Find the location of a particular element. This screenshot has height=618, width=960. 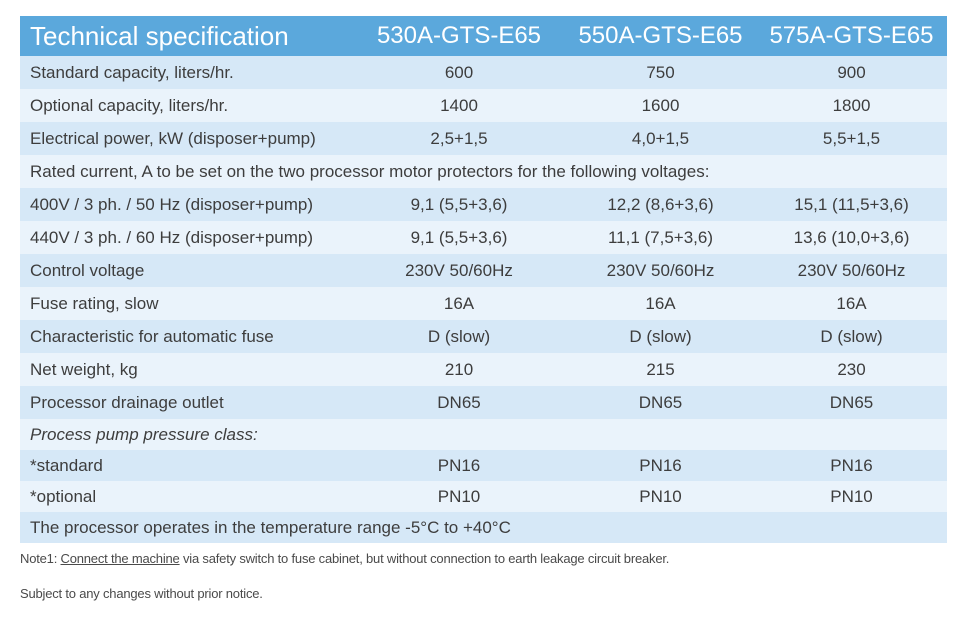

row-label: Processor drainage outlet is located at coordinates (127, 402).